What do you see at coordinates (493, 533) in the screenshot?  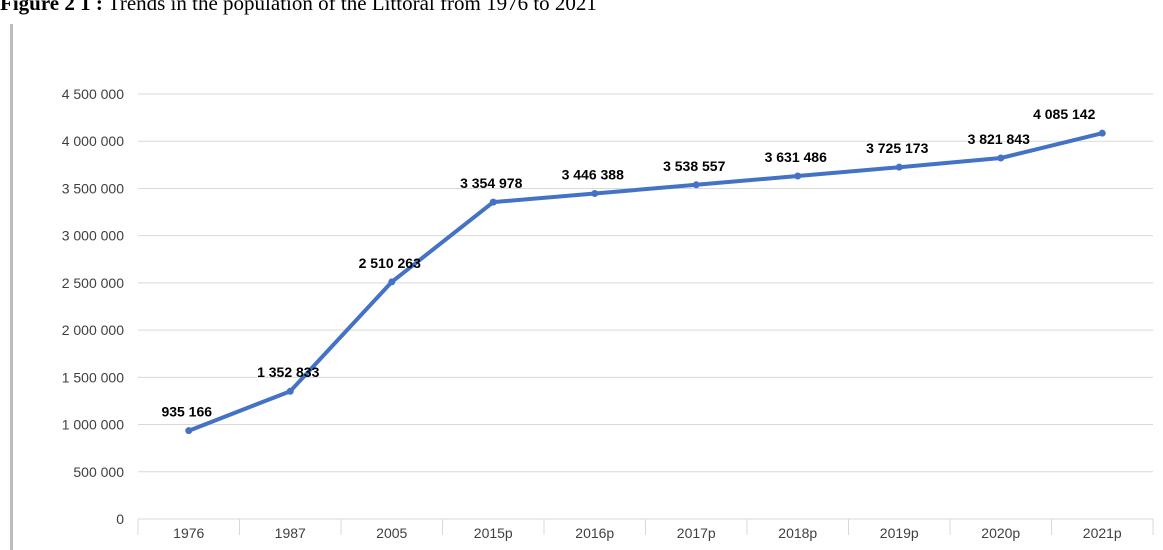 I see `x-tick-label: 2015p` at bounding box center [493, 533].